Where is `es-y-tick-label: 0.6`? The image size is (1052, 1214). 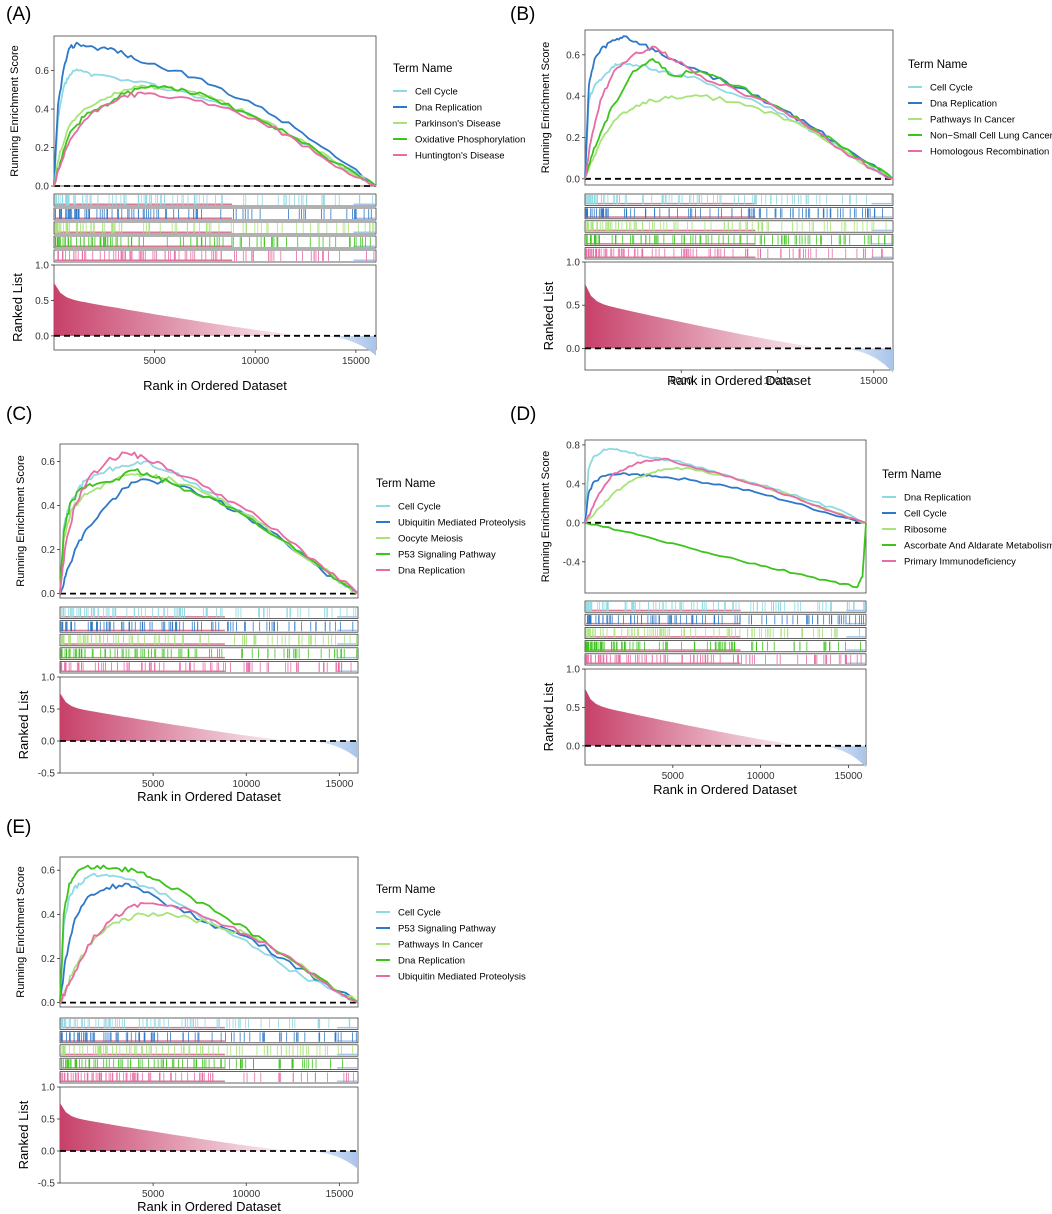 es-y-tick-label: 0.6 is located at coordinates (48, 462).